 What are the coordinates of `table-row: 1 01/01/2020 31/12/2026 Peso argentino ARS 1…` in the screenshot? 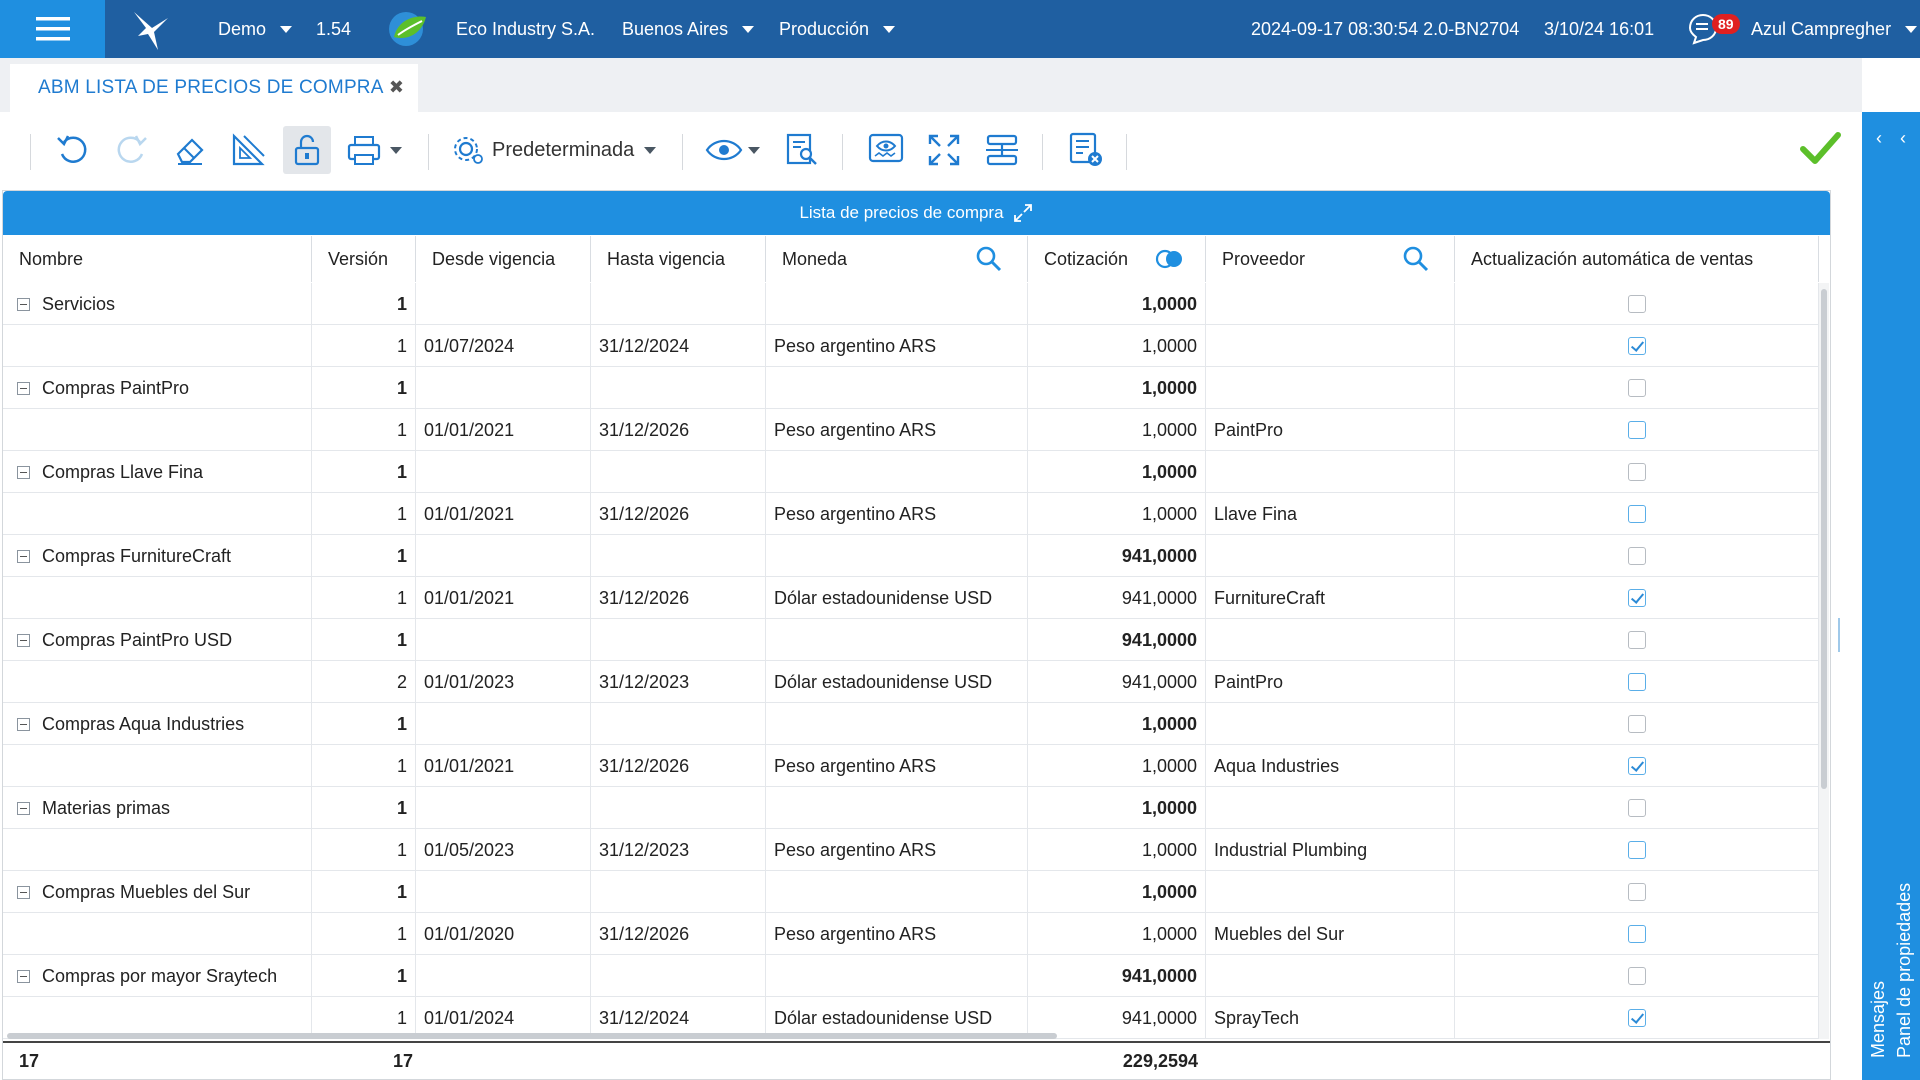 It's located at (911, 934).